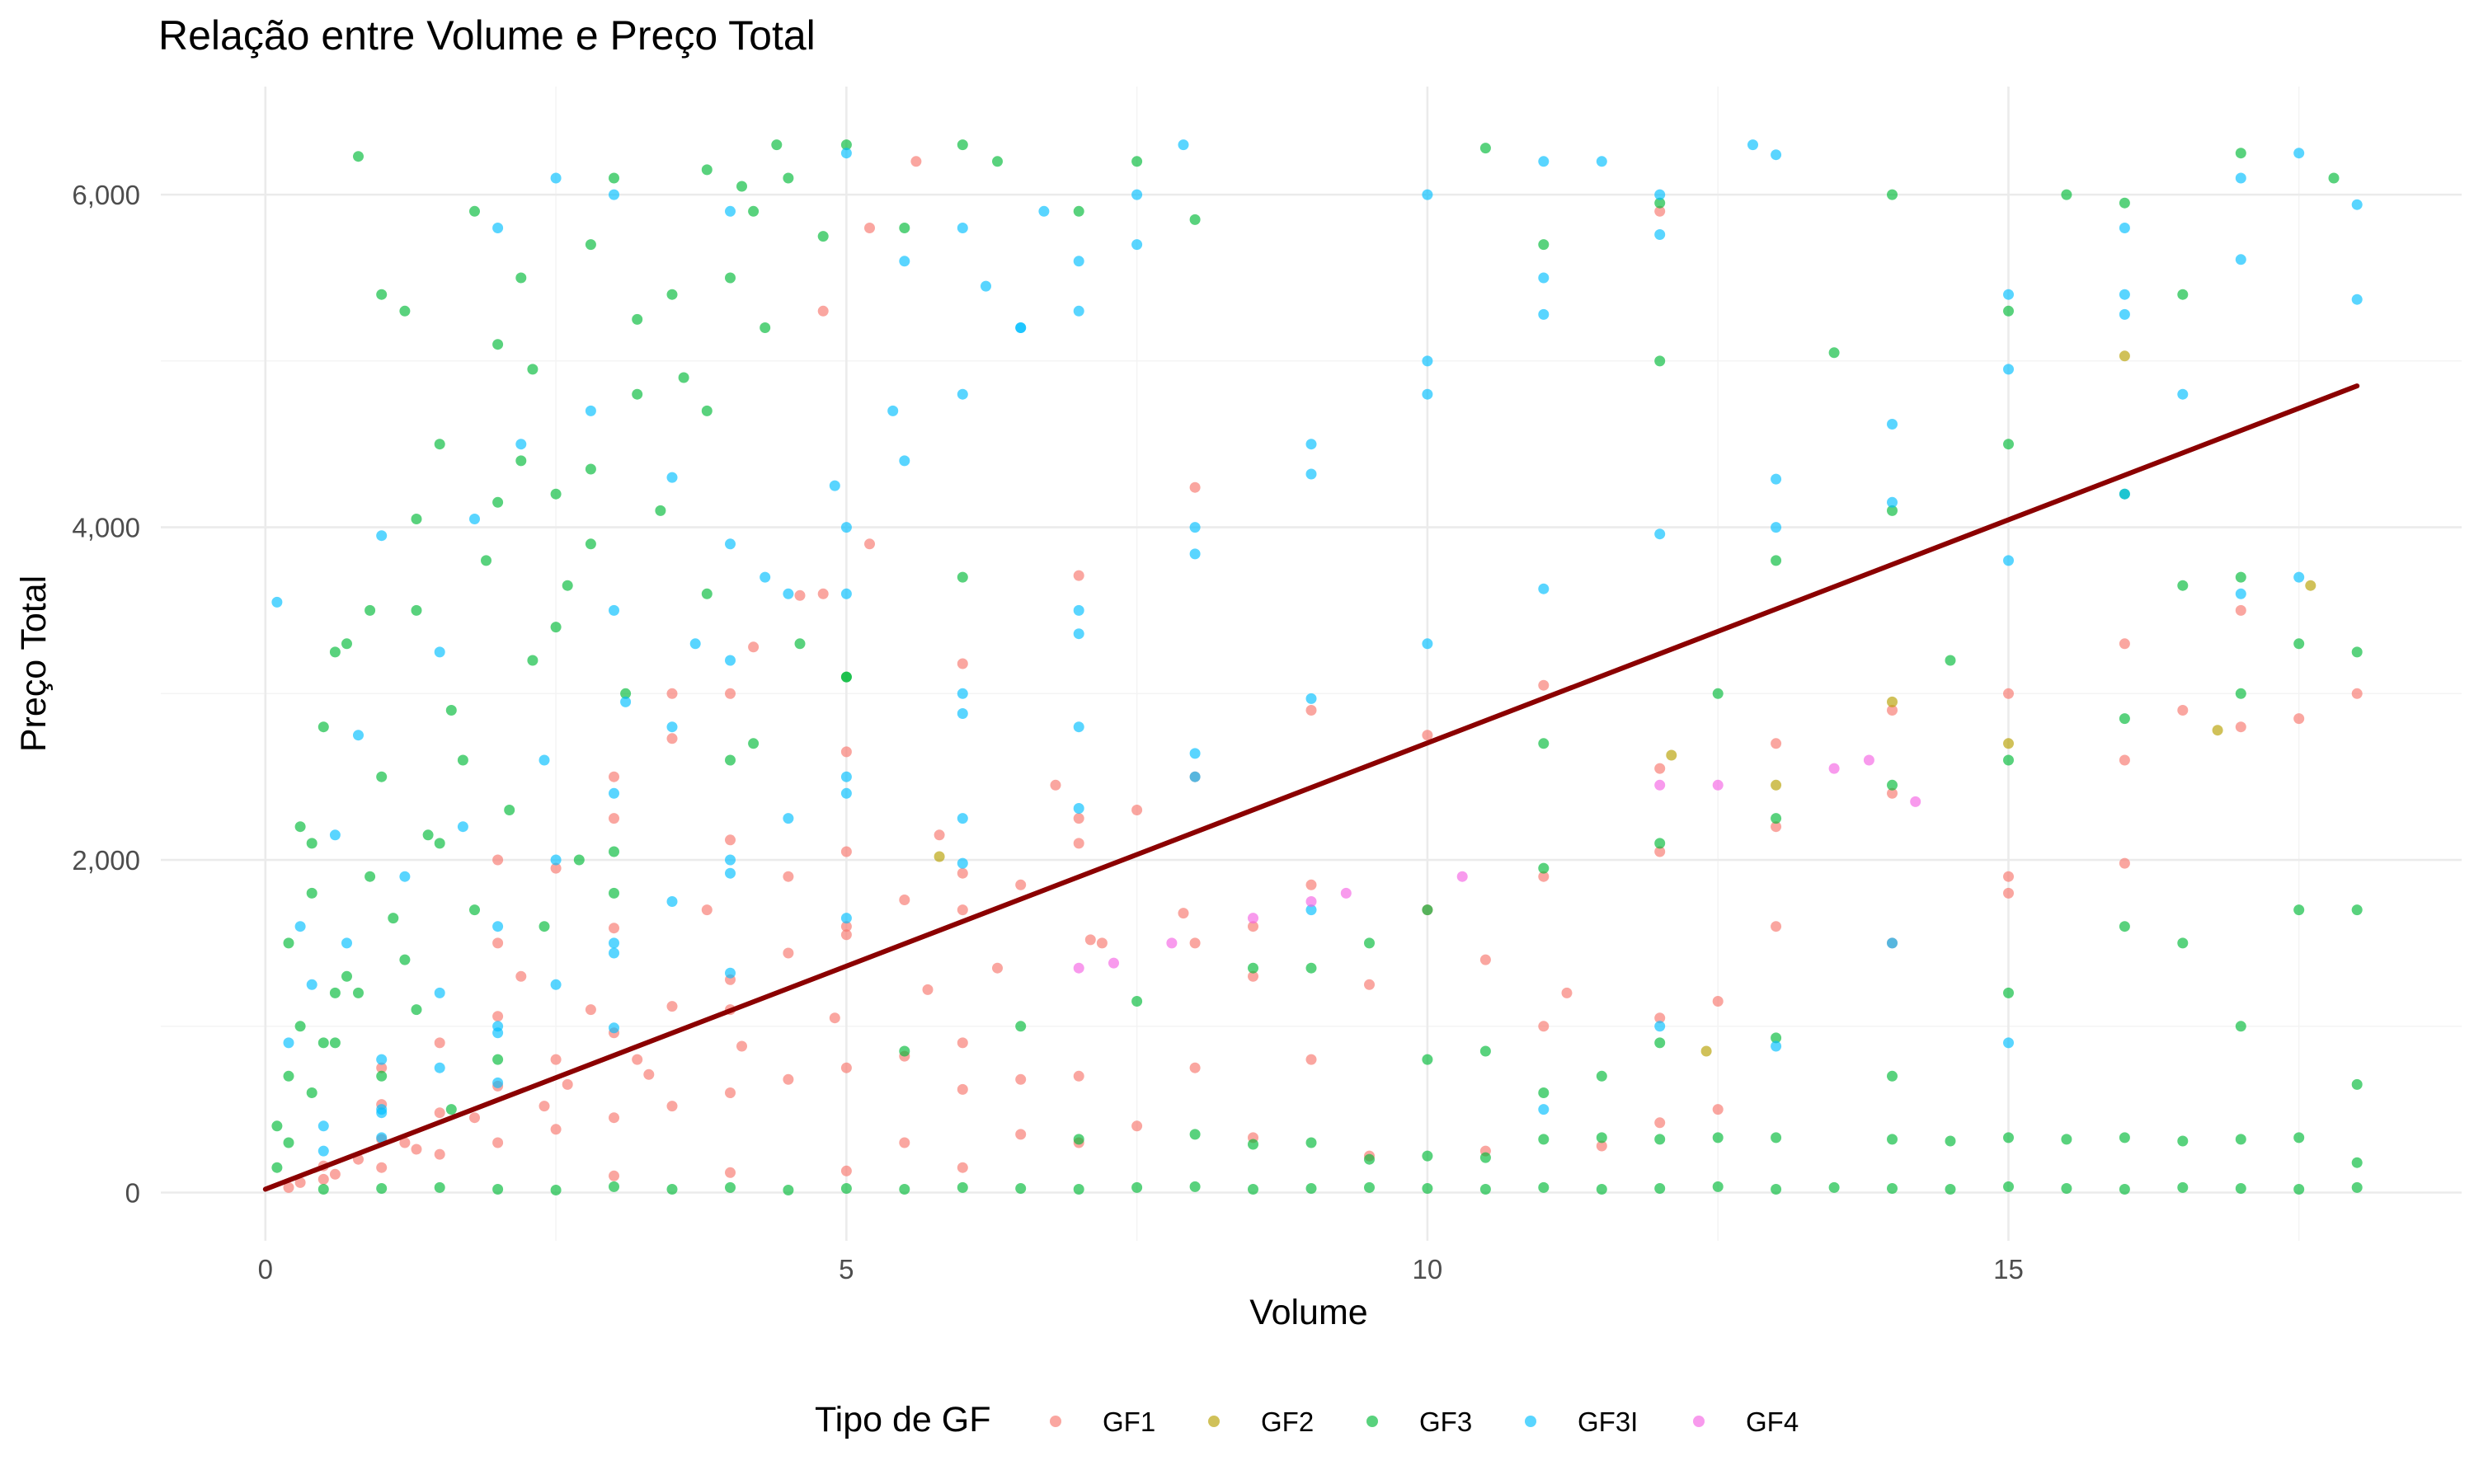 The height and width of the screenshot is (1484, 2474). What do you see at coordinates (1445, 1422) in the screenshot?
I see `legend-label-gf3: GF3` at bounding box center [1445, 1422].